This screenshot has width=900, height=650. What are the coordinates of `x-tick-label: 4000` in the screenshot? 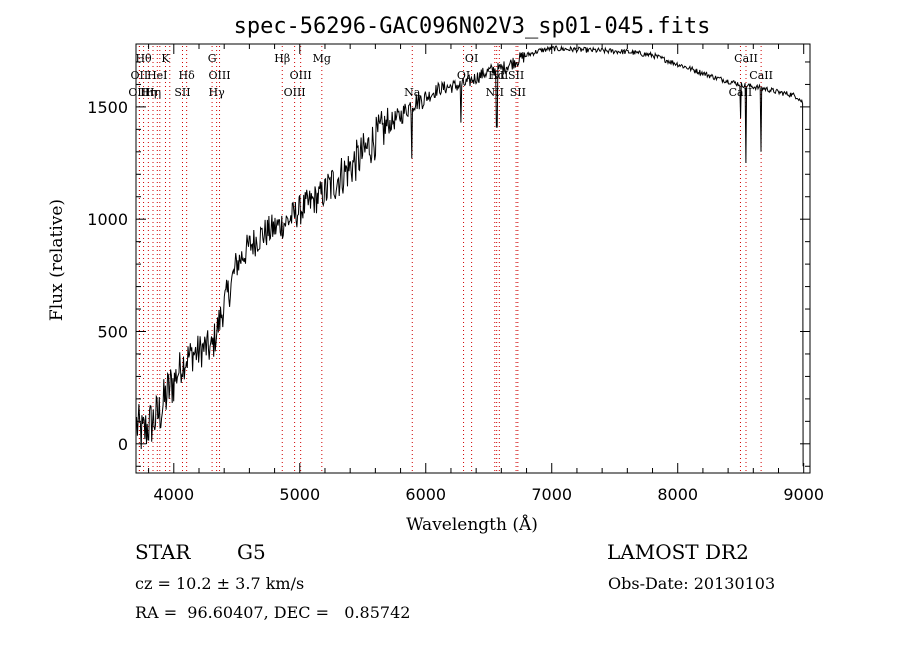 It's located at (173, 494).